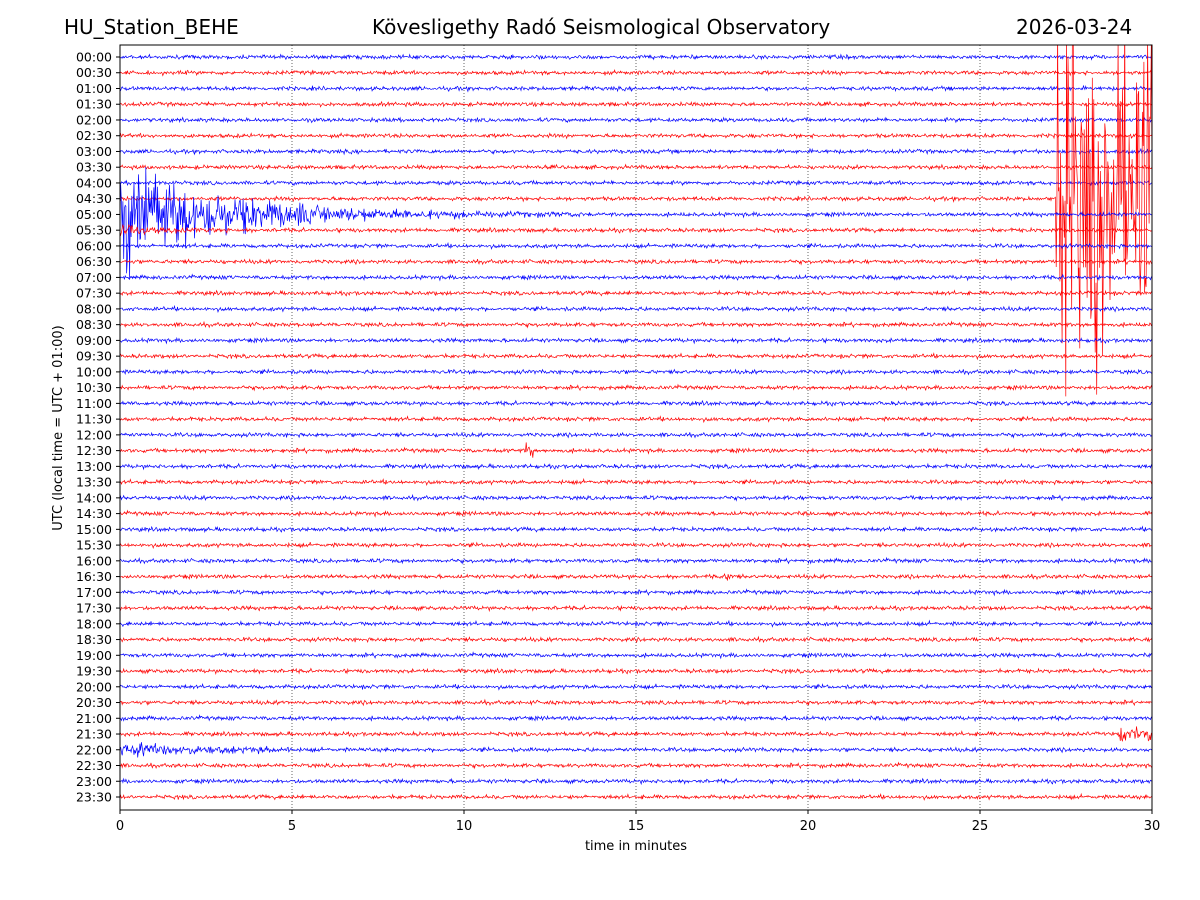  I want to click on x-tick-label: 20, so click(808, 826).